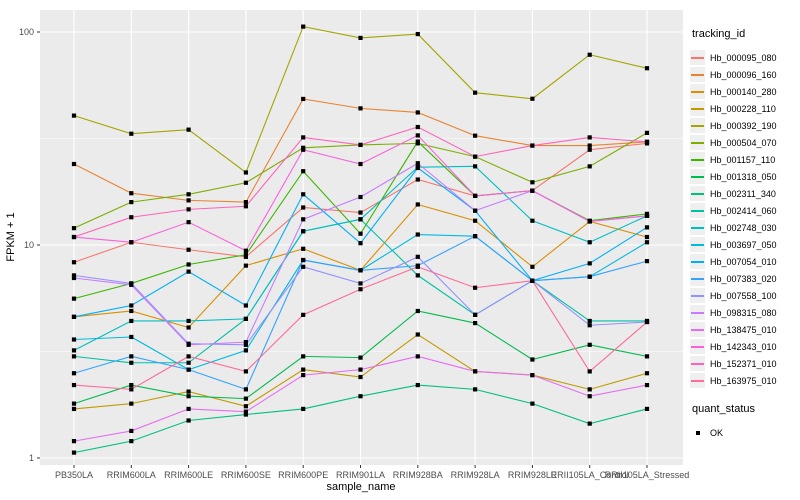  What do you see at coordinates (717, 432) in the screenshot?
I see `legend-item-label: OK` at bounding box center [717, 432].